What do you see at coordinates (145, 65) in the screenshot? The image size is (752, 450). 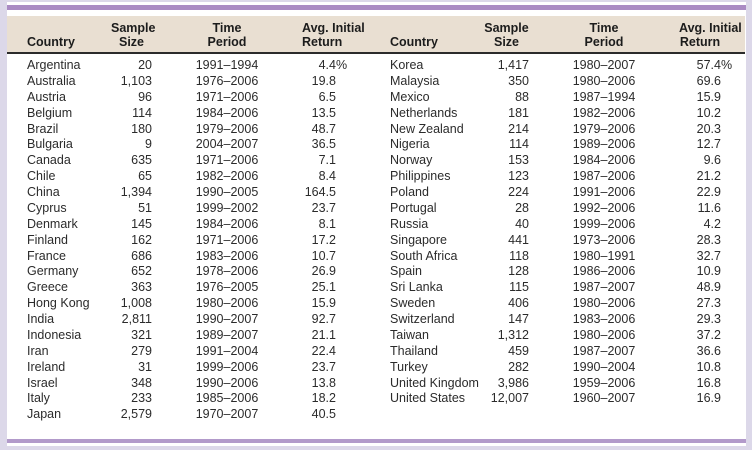 I see `sample-size-cell: 20` at bounding box center [145, 65].